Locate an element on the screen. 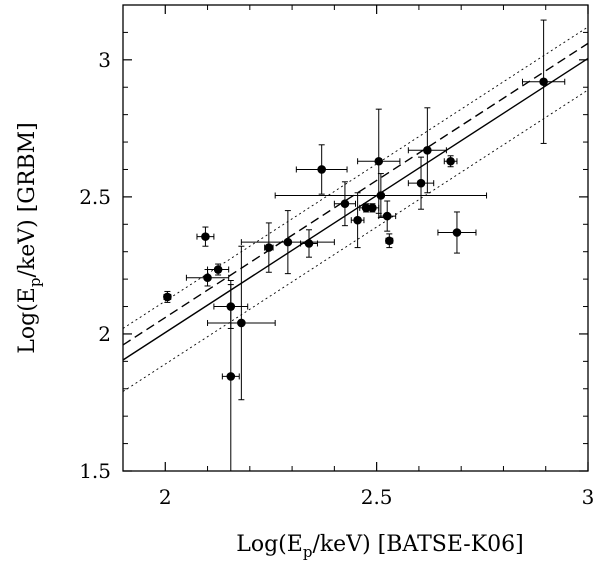  y-tick-label: 1.5 is located at coordinates (95, 471).